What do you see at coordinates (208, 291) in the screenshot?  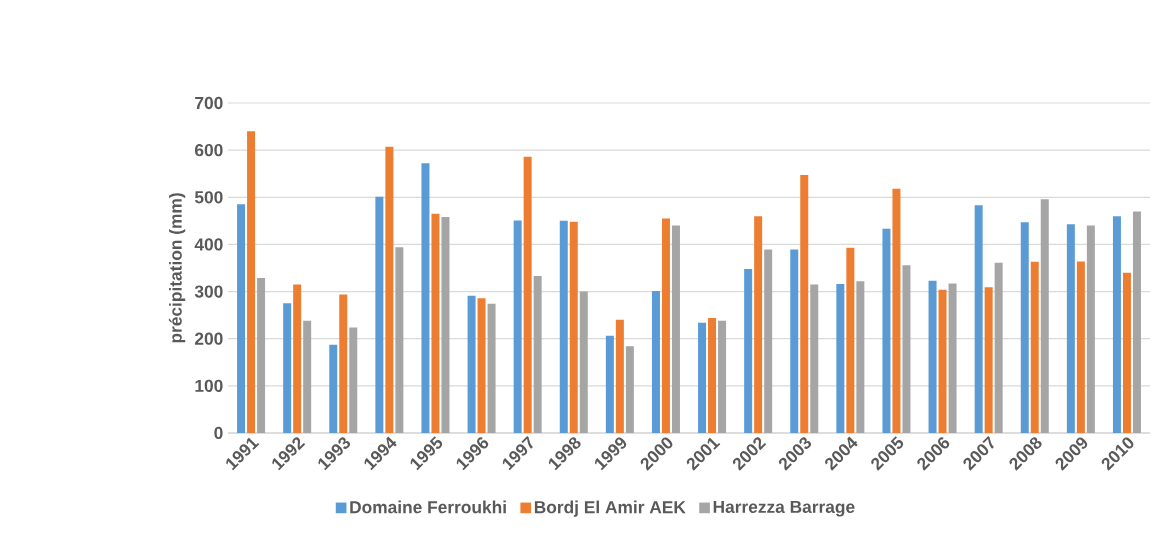 I see `y-tick-label: 300` at bounding box center [208, 291].